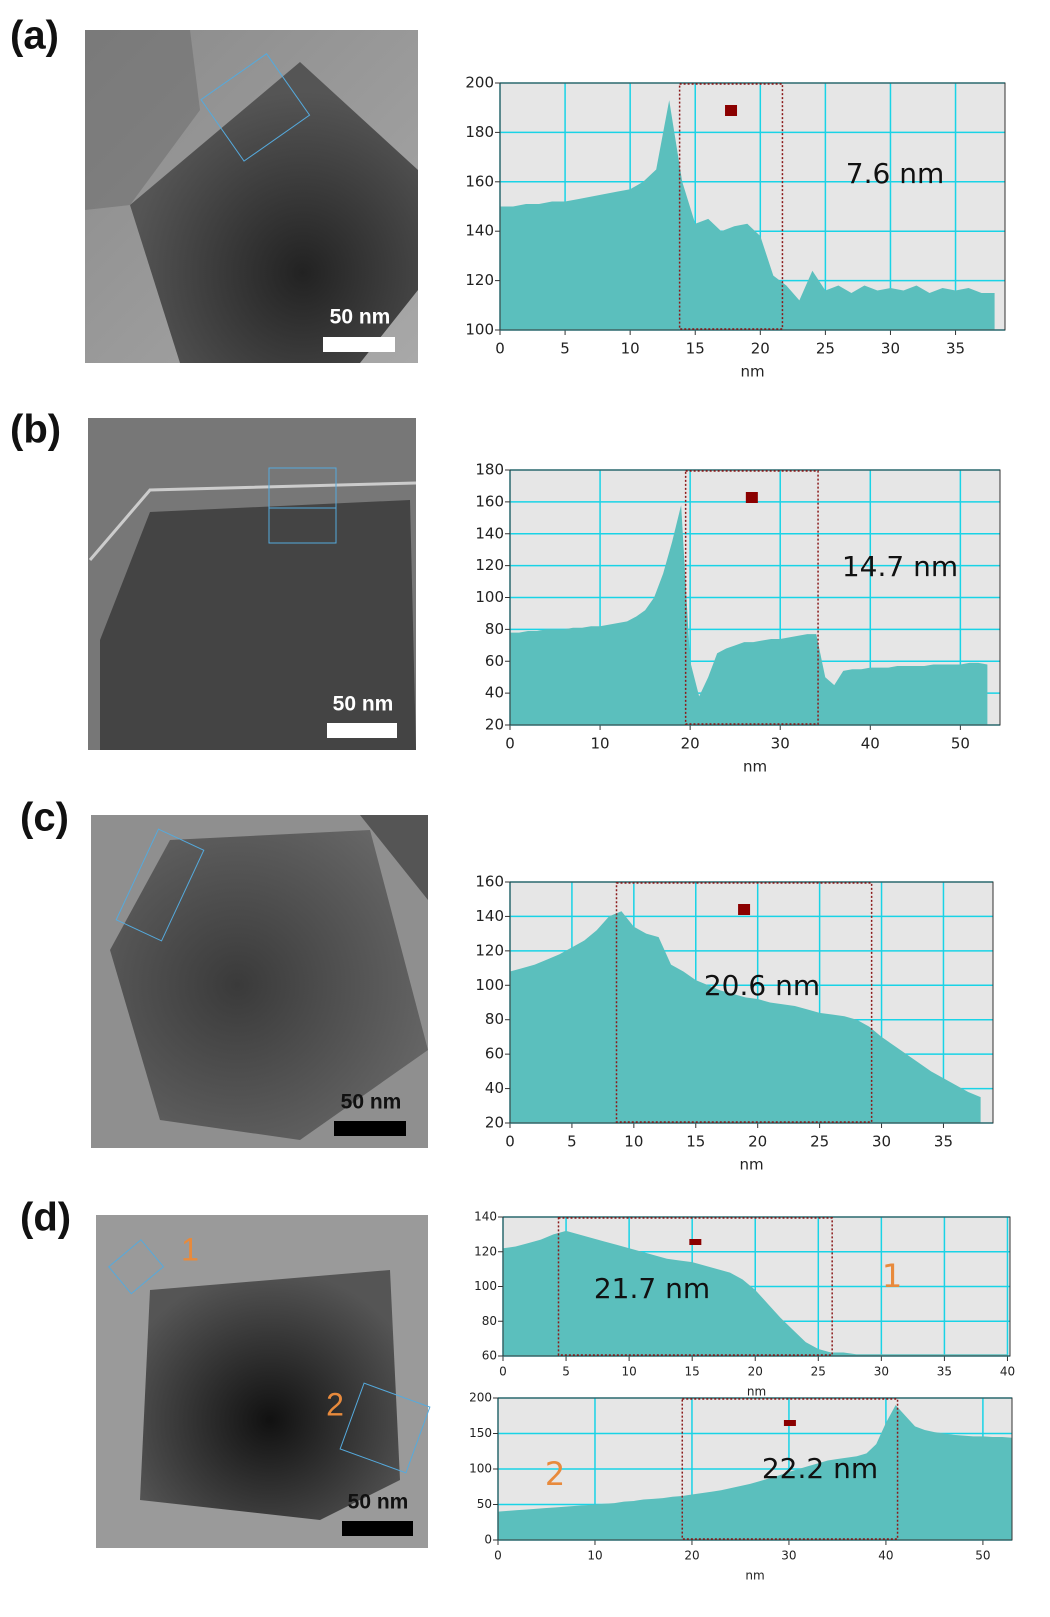 This screenshot has width=1050, height=1617. What do you see at coordinates (484, 1504) in the screenshot?
I see `y-tick-label: 50` at bounding box center [484, 1504].